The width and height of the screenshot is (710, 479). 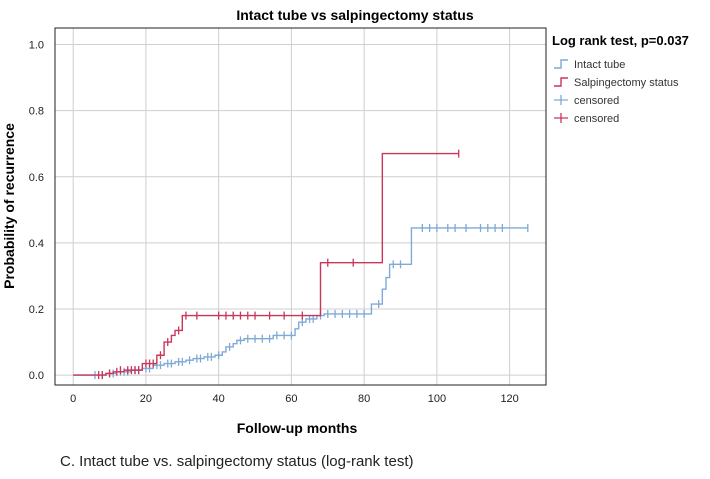 What do you see at coordinates (9, 206) in the screenshot?
I see `y-axis-label: Probability of recurrence` at bounding box center [9, 206].